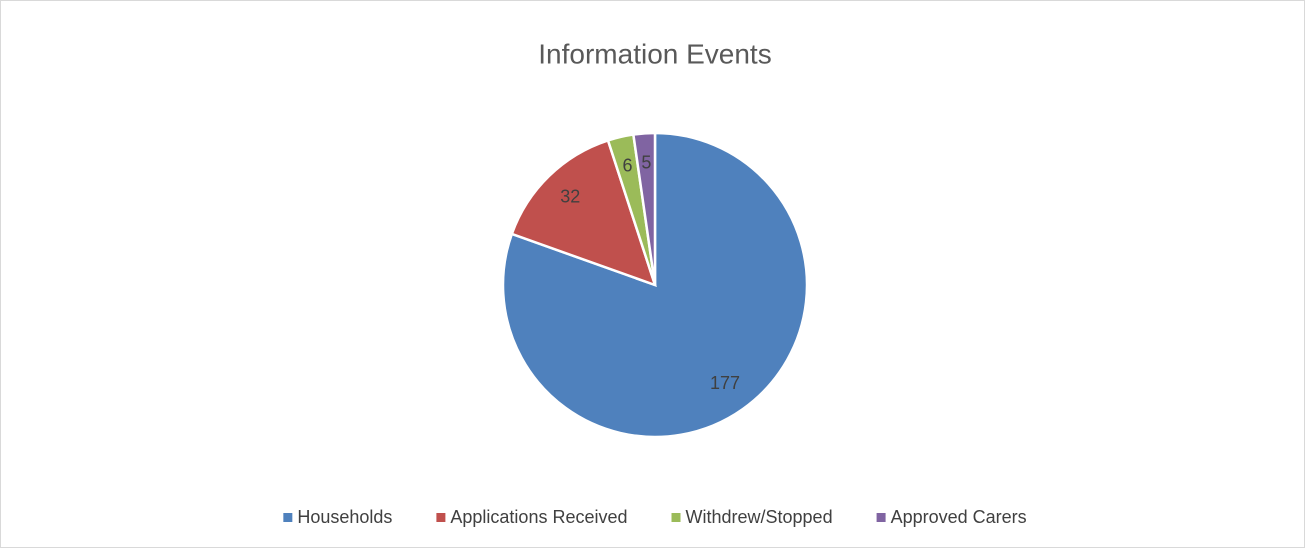 This screenshot has width=1306, height=549. I want to click on legend-label: Approved Carers, so click(959, 517).